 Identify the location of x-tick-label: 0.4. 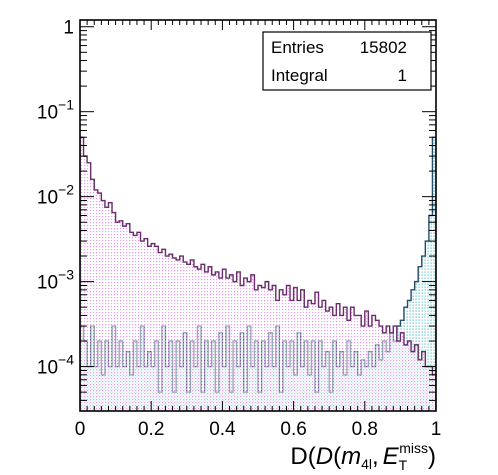
(222, 429).